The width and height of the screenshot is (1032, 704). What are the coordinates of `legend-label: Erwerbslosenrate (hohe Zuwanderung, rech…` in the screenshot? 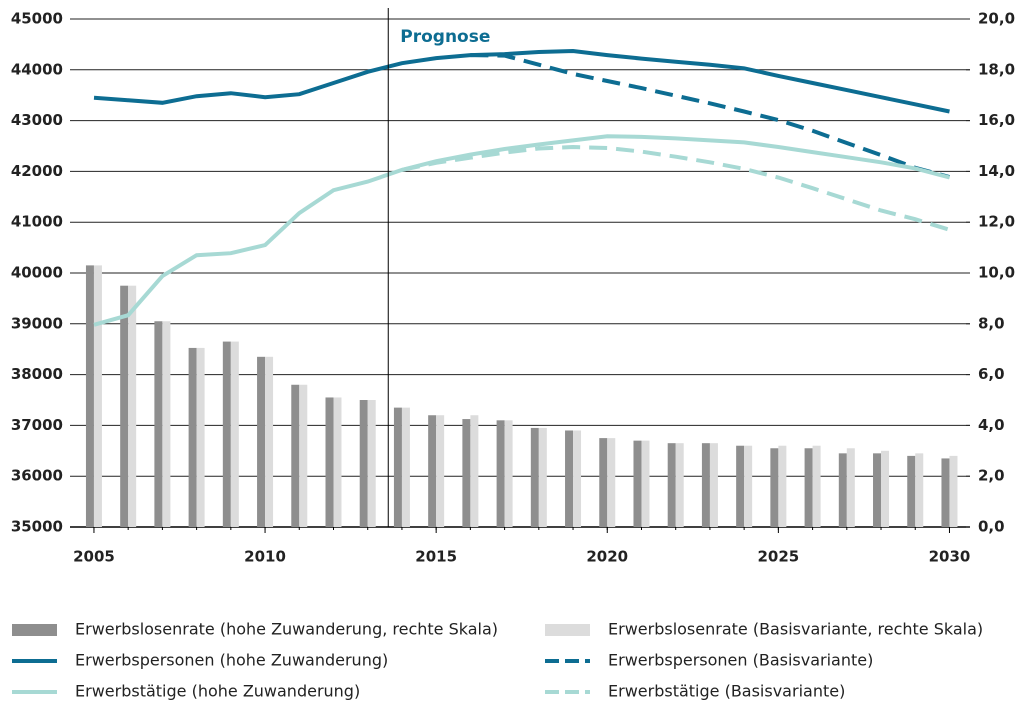 It's located at (286, 629).